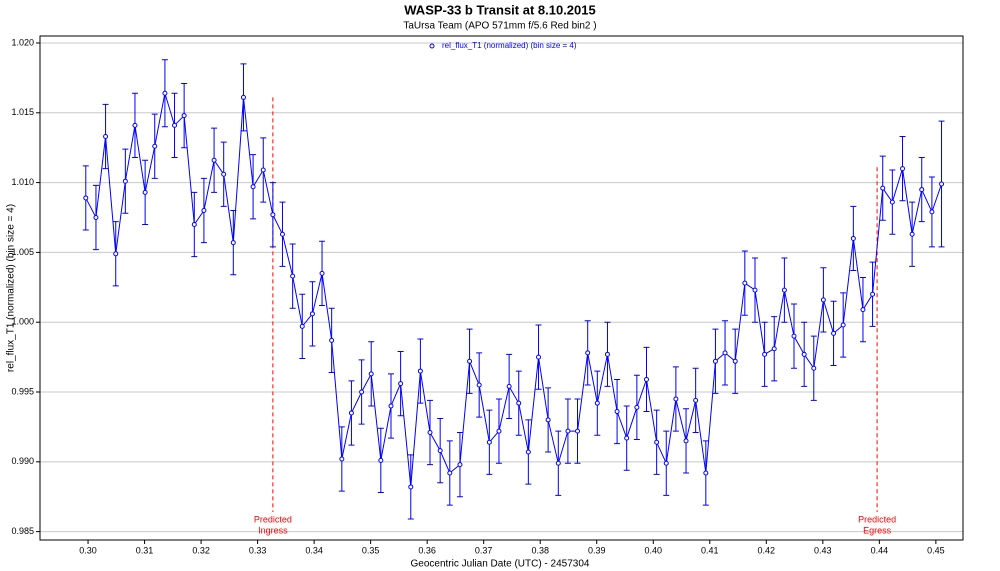  Describe the element at coordinates (540, 550) in the screenshot. I see `x-tick-label: 0.38` at that location.